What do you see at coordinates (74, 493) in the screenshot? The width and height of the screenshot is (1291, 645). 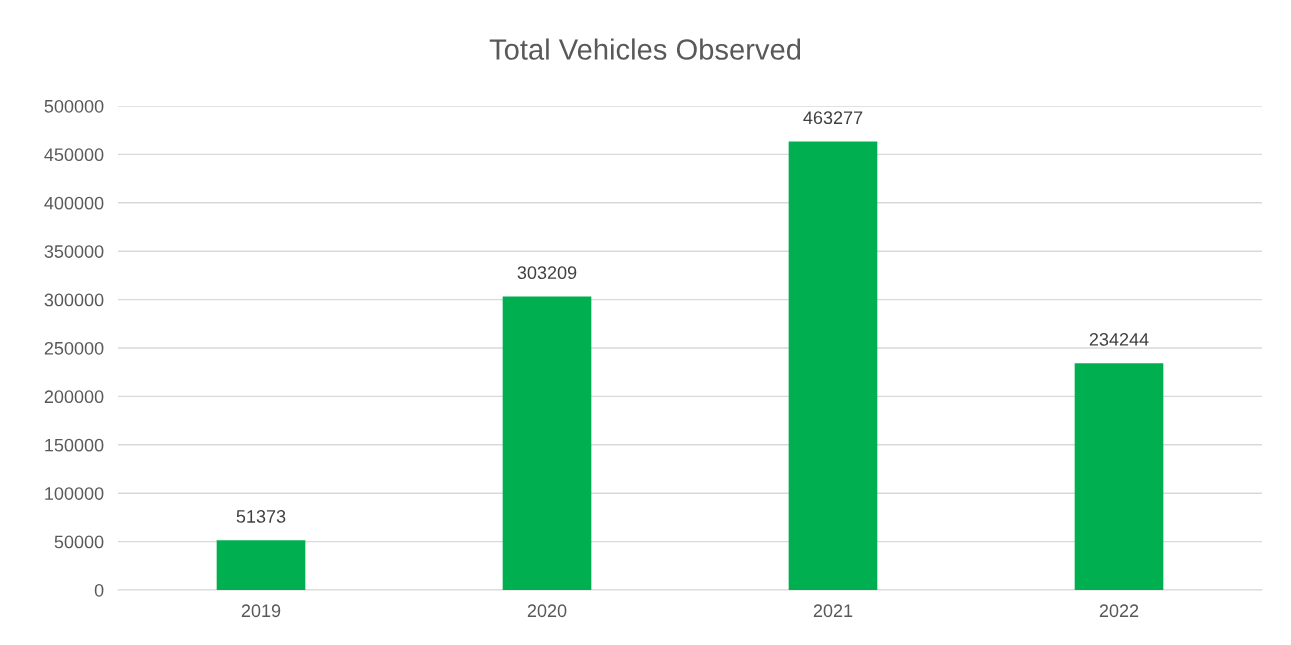 I see `y-tick-label: 100000` at bounding box center [74, 493].